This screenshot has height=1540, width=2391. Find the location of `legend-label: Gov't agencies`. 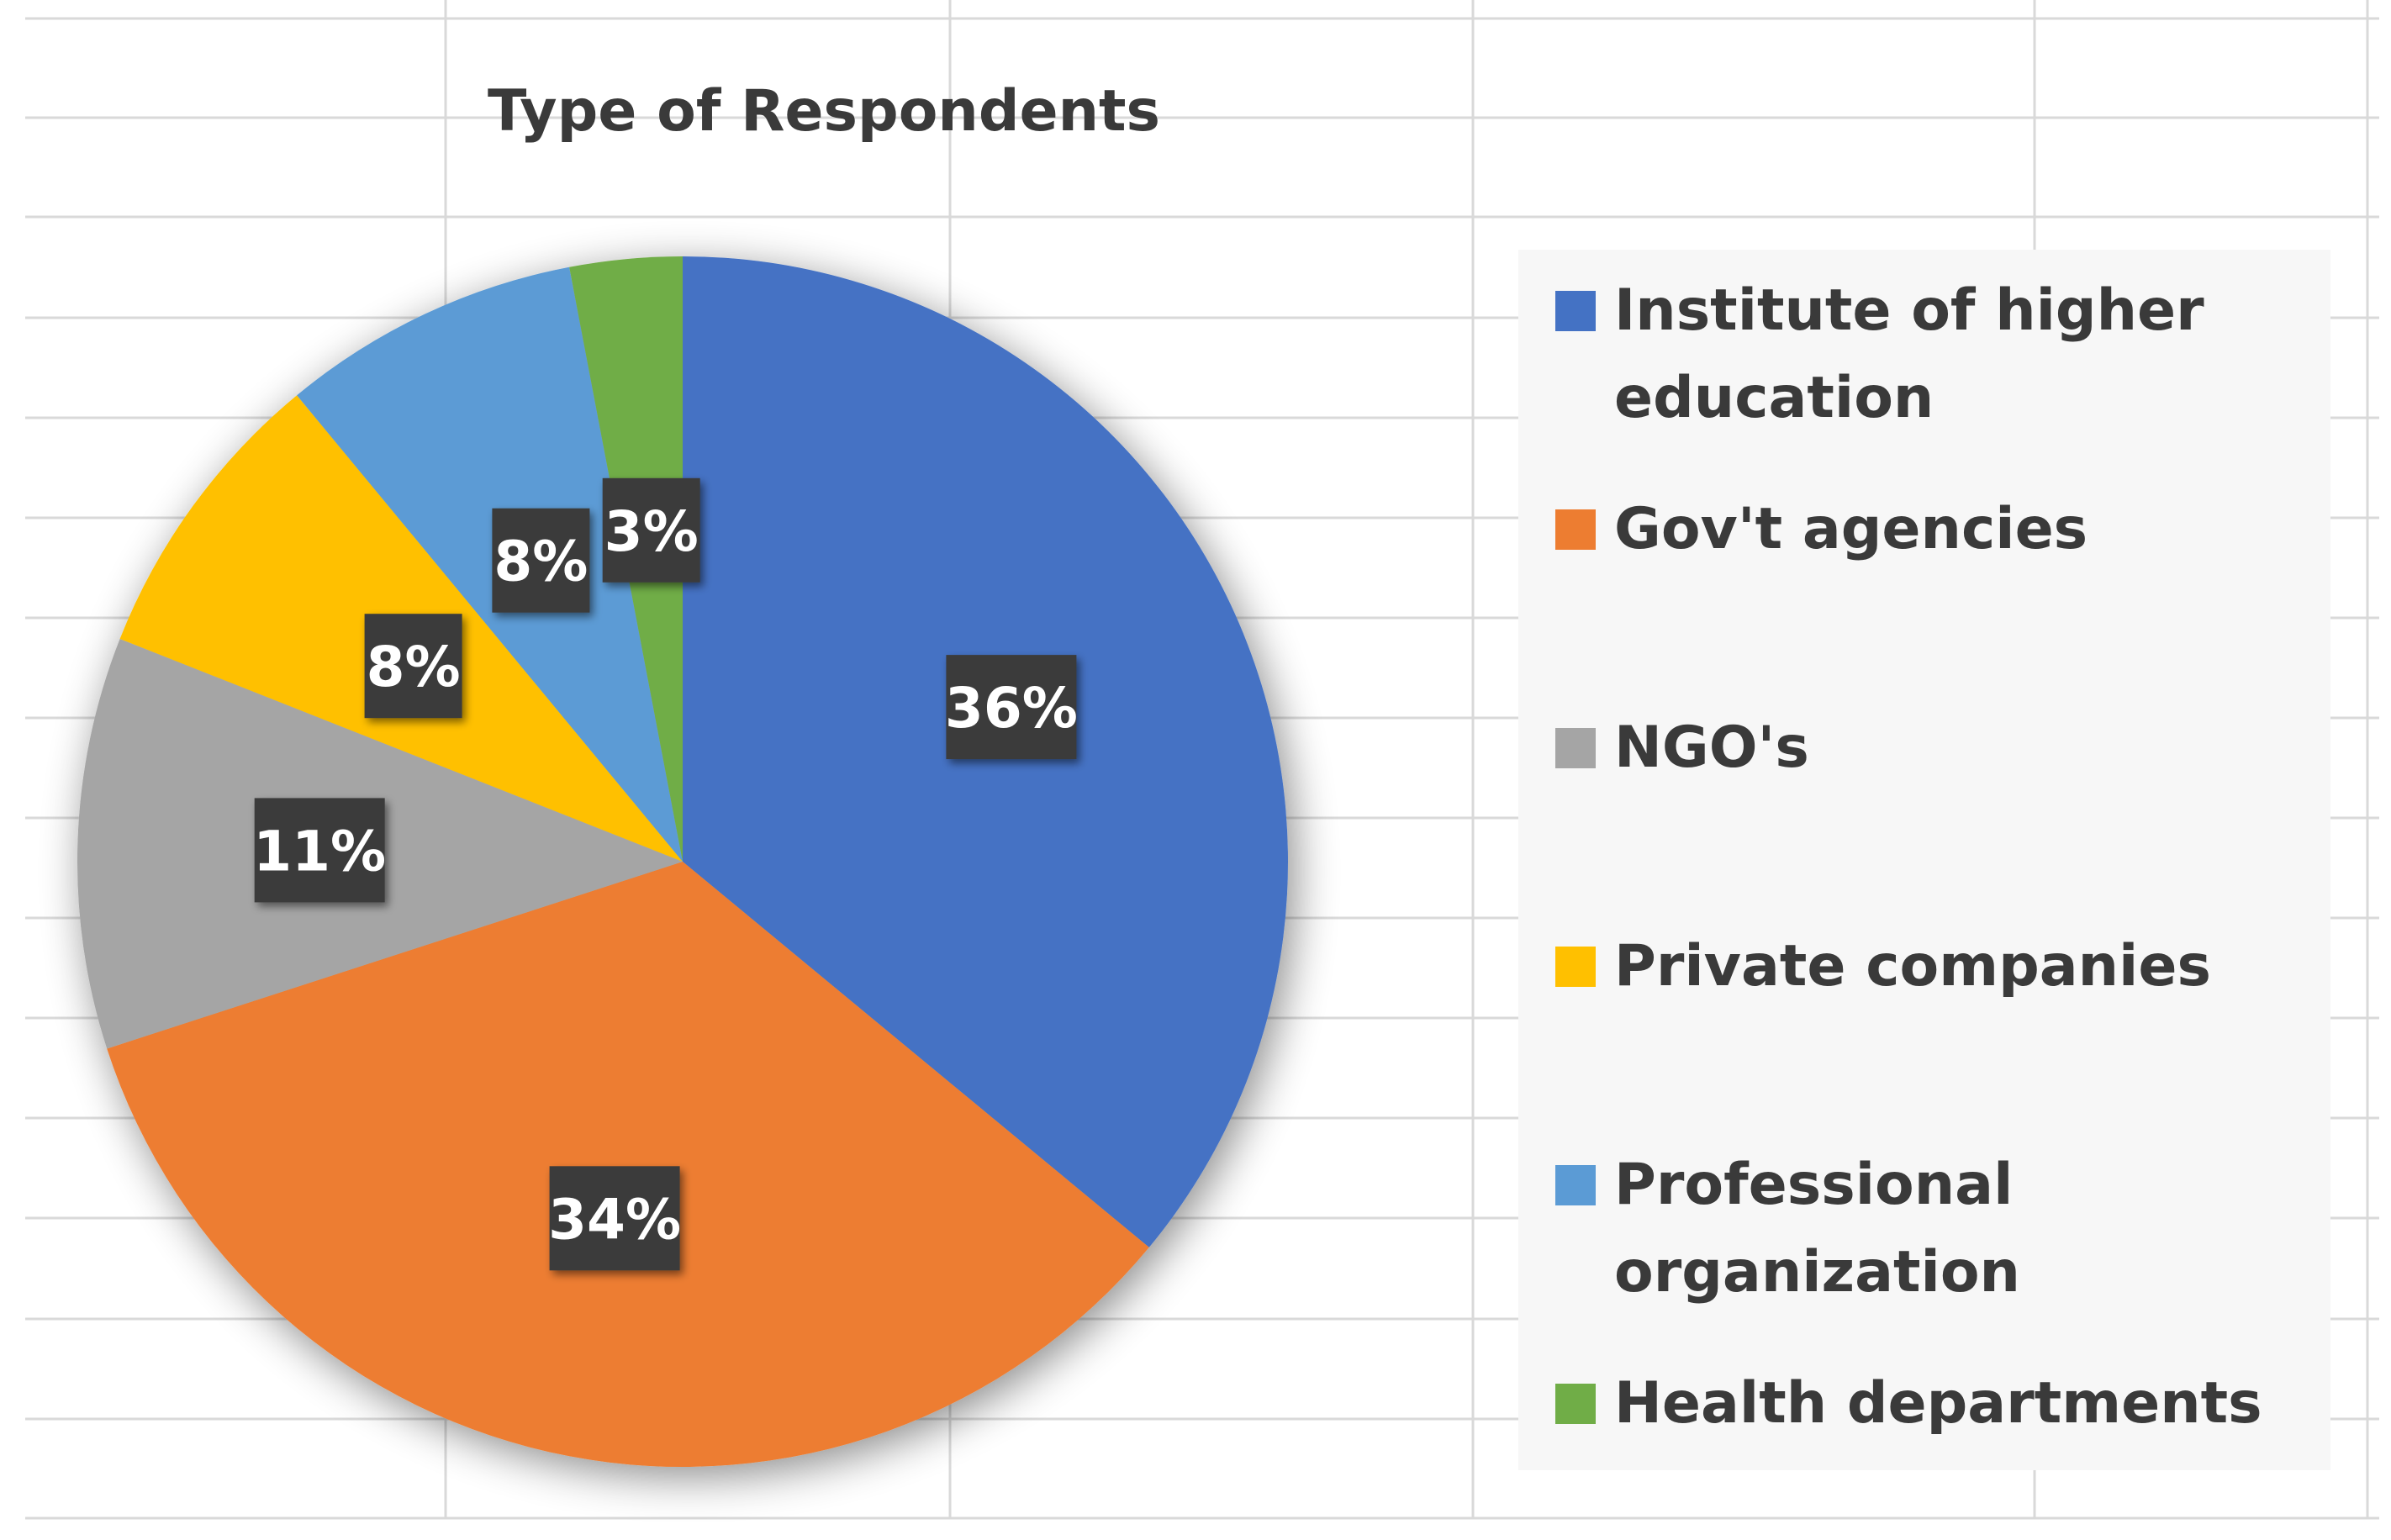

legend-label: Gov't agencies is located at coordinates (1851, 529).